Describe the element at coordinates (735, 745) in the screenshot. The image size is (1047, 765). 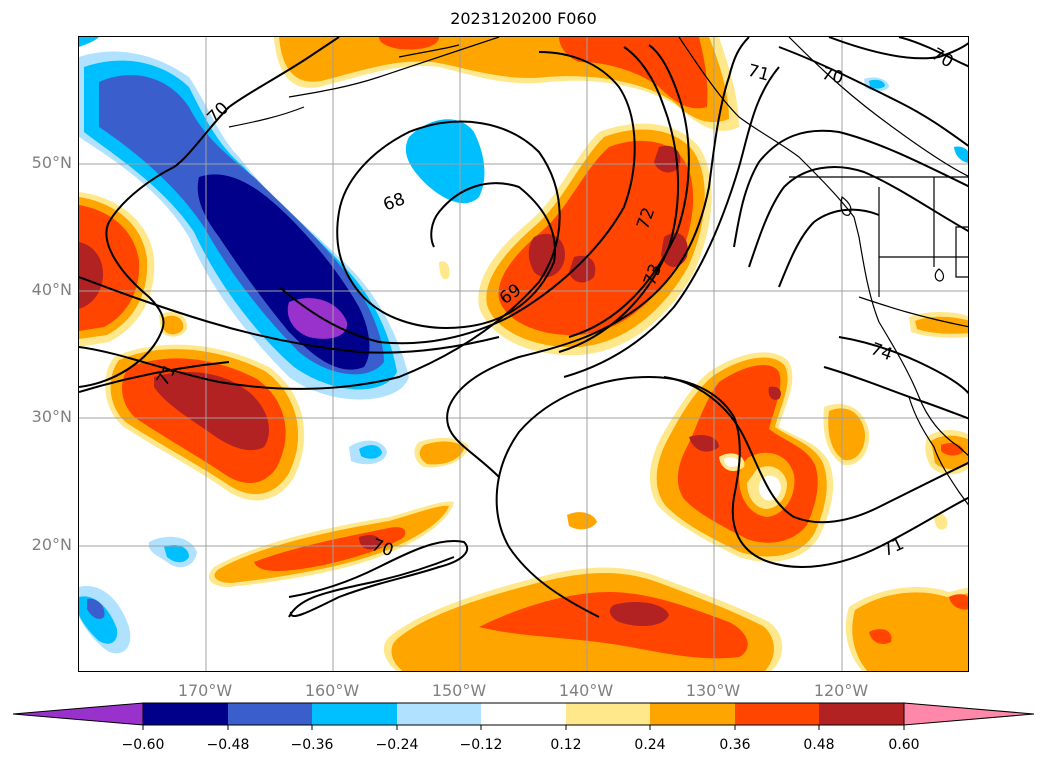
I see `colorbar-tick-label: 0.36` at that location.